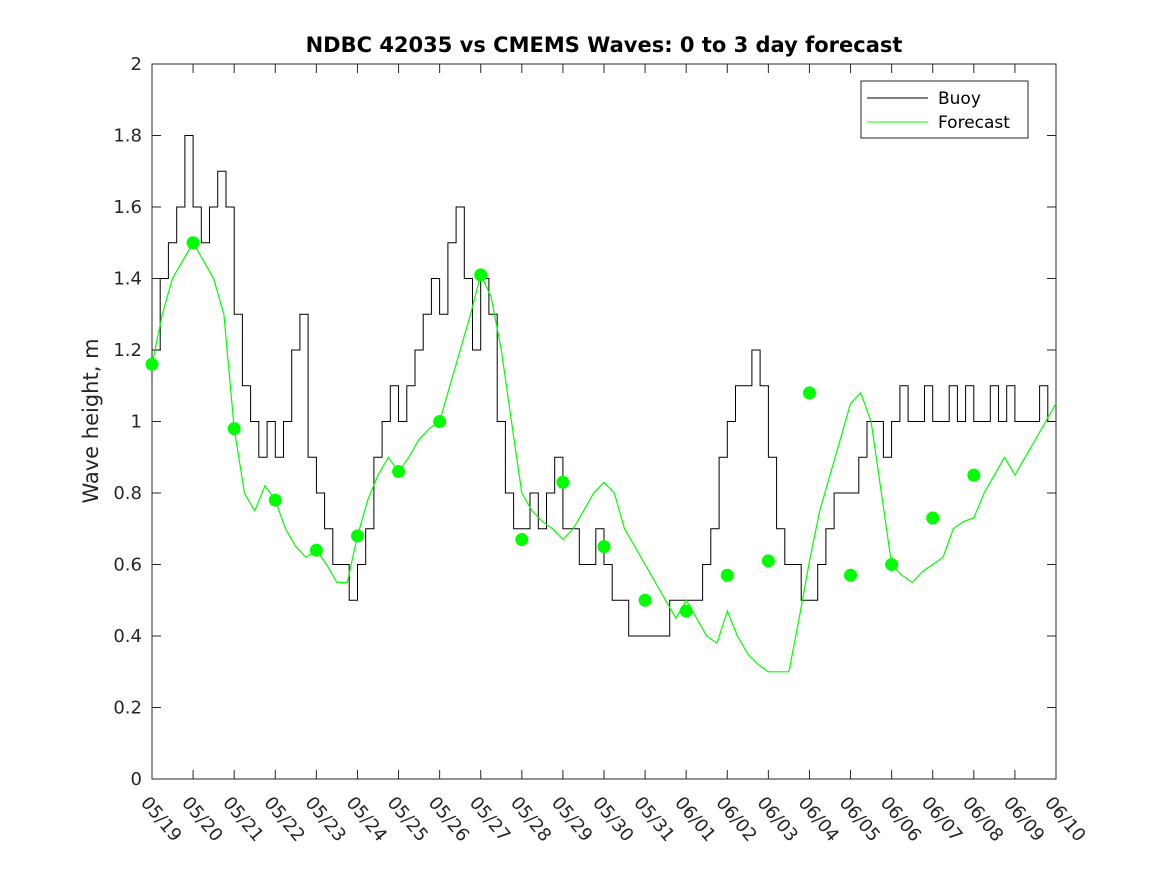 Image resolution: width=1167 pixels, height=875 pixels. I want to click on y-tick-label: 0.4, so click(127, 636).